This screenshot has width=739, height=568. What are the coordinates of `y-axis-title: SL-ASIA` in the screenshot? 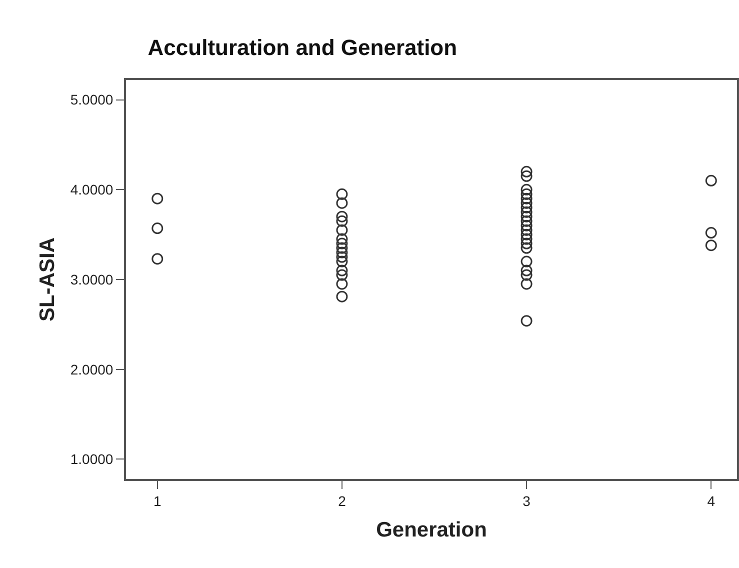 It's located at (48, 280).